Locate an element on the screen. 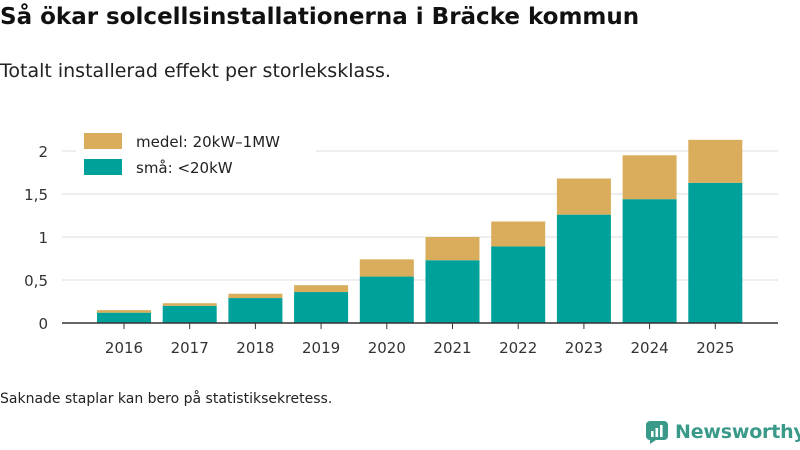 This screenshot has width=800, height=450. y-tick-label: 1,5 is located at coordinates (36, 195).